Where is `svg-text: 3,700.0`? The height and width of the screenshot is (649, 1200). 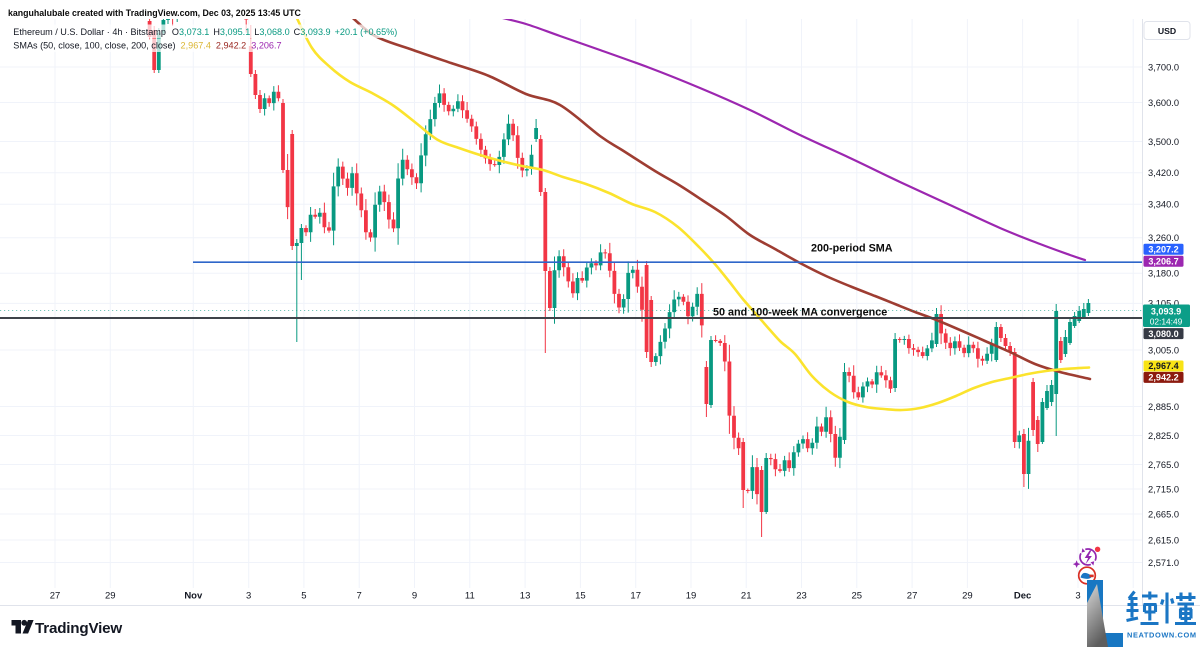 svg-text: 3,700.0 is located at coordinates (1163, 67).